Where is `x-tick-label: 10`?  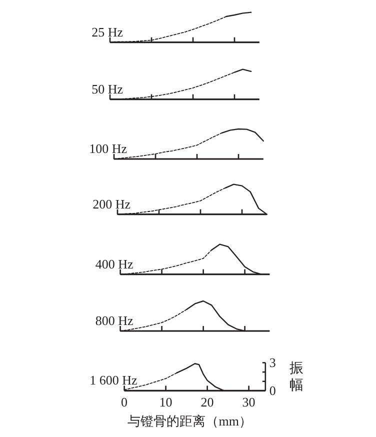 x-tick-label: 10 is located at coordinates (165, 402).